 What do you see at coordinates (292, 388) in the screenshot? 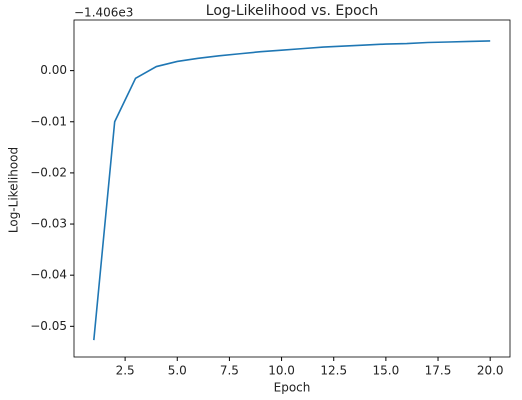
I see `x-axis-label: Epoch` at bounding box center [292, 388].